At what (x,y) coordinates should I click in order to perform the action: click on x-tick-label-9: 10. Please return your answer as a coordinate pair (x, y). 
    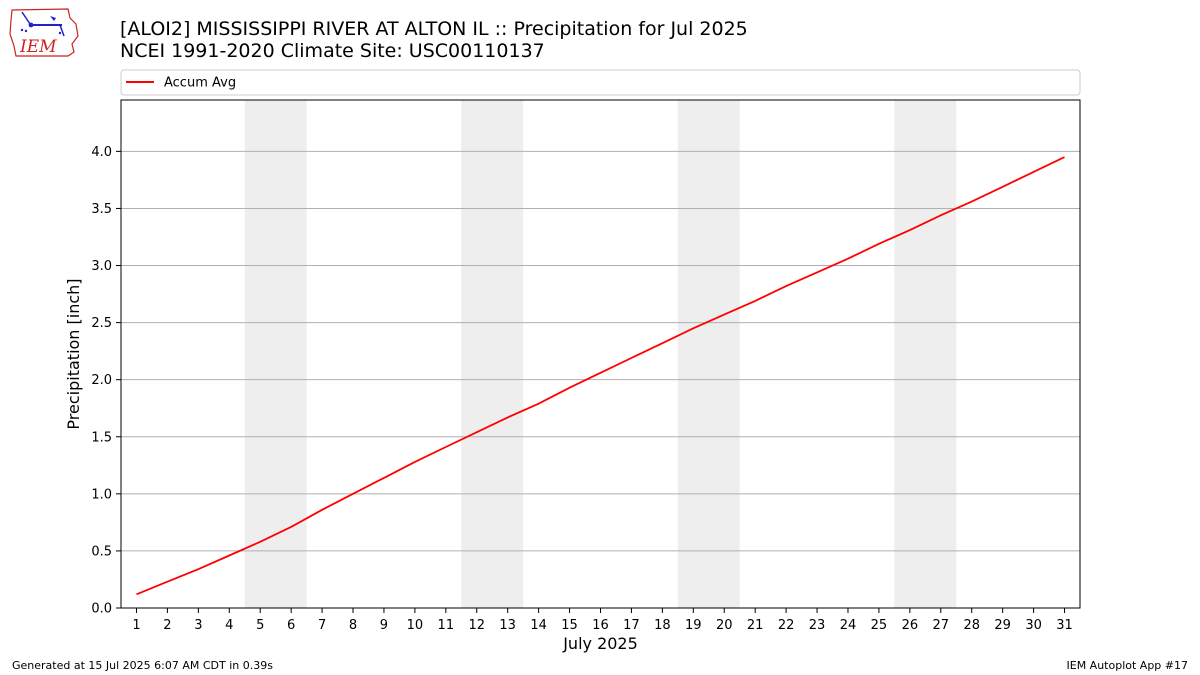
    Looking at the image, I should click on (415, 625).